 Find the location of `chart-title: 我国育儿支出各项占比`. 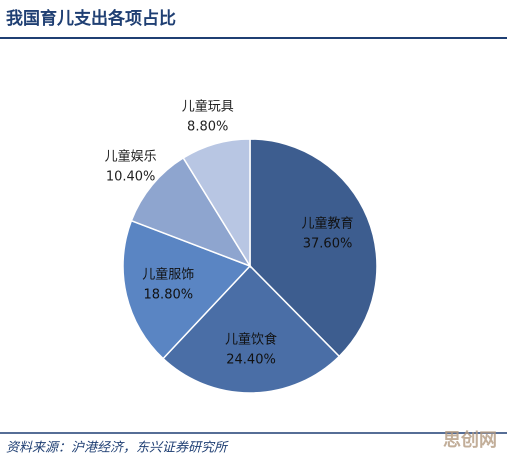

chart-title: 我国育儿支出各项占比 is located at coordinates (91, 18).